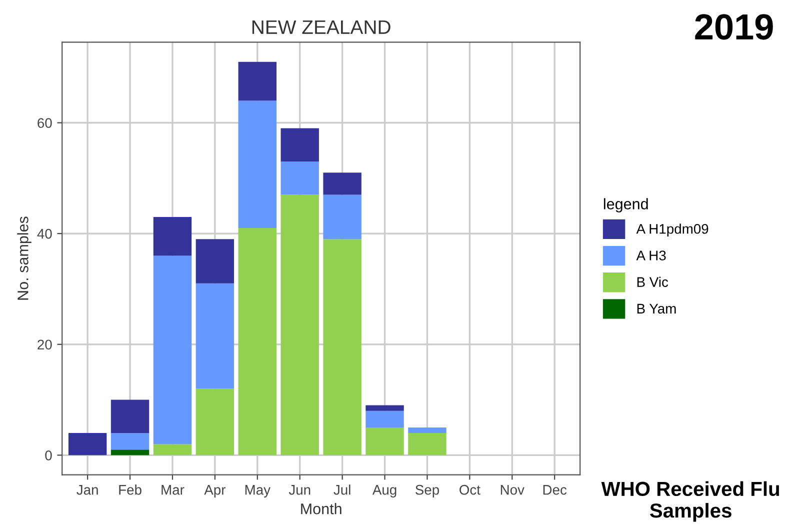 This screenshot has width=786, height=527. What do you see at coordinates (384, 491) in the screenshot?
I see `x-tick-label: Aug` at bounding box center [384, 491].